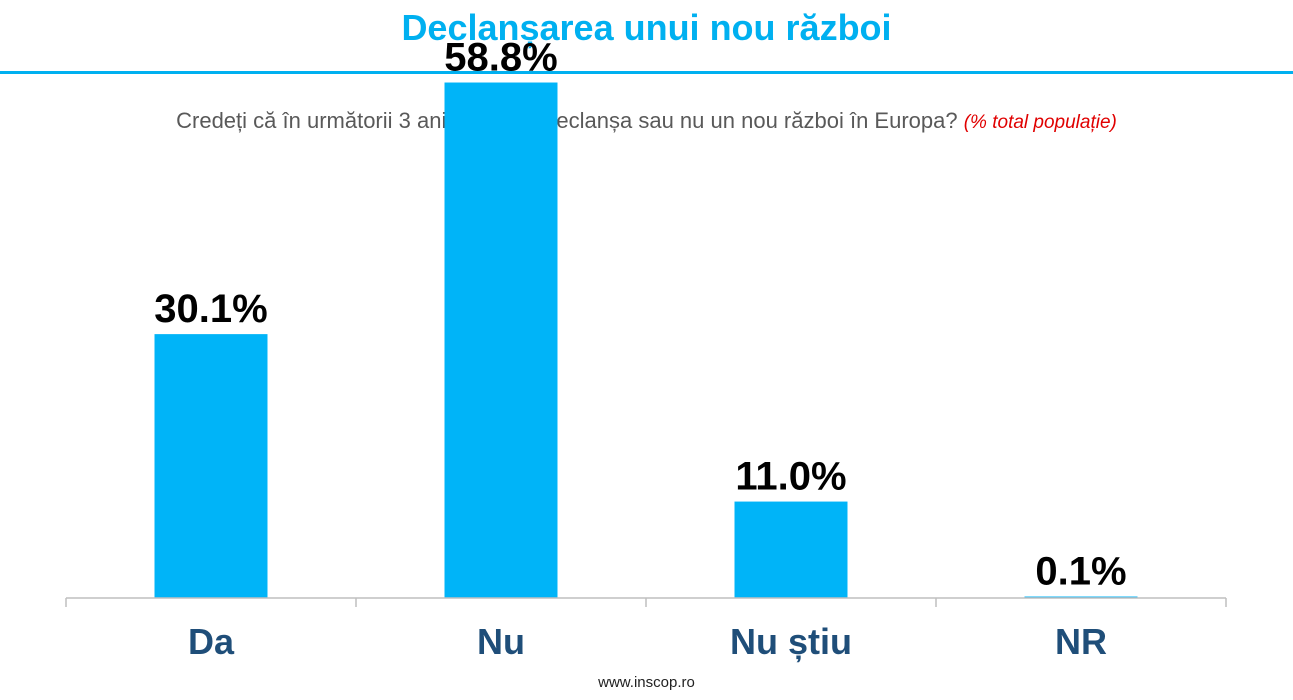  What do you see at coordinates (500, 58) in the screenshot?
I see `value-label-1: 58.8%` at bounding box center [500, 58].